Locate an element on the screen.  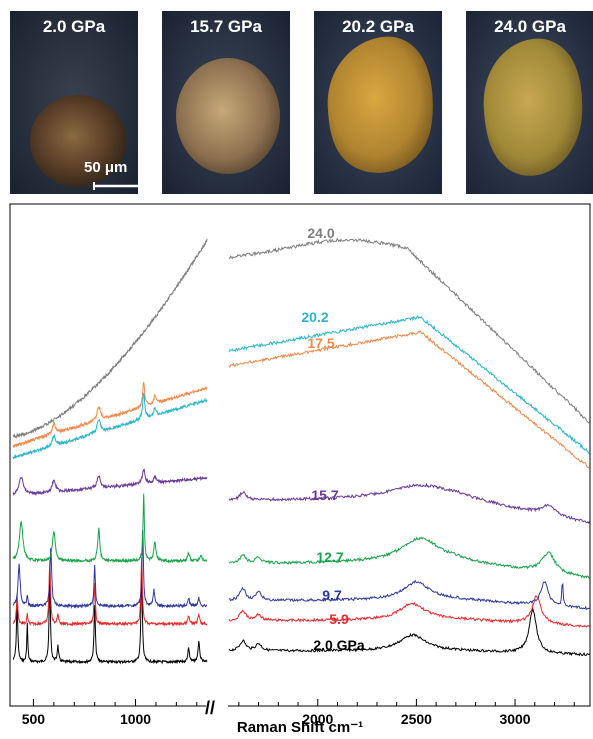
series-label-1: 5.9 is located at coordinates (339, 619).